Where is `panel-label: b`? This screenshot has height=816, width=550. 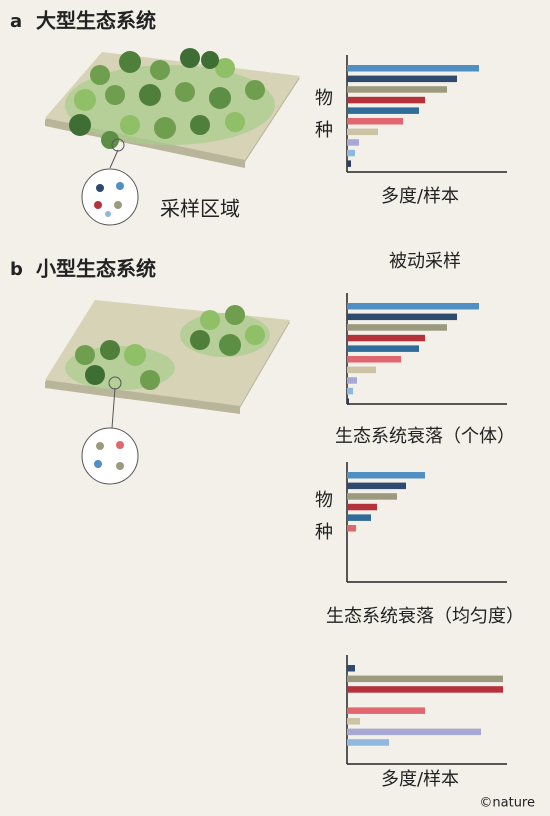
panel-label: b is located at coordinates (16, 269).